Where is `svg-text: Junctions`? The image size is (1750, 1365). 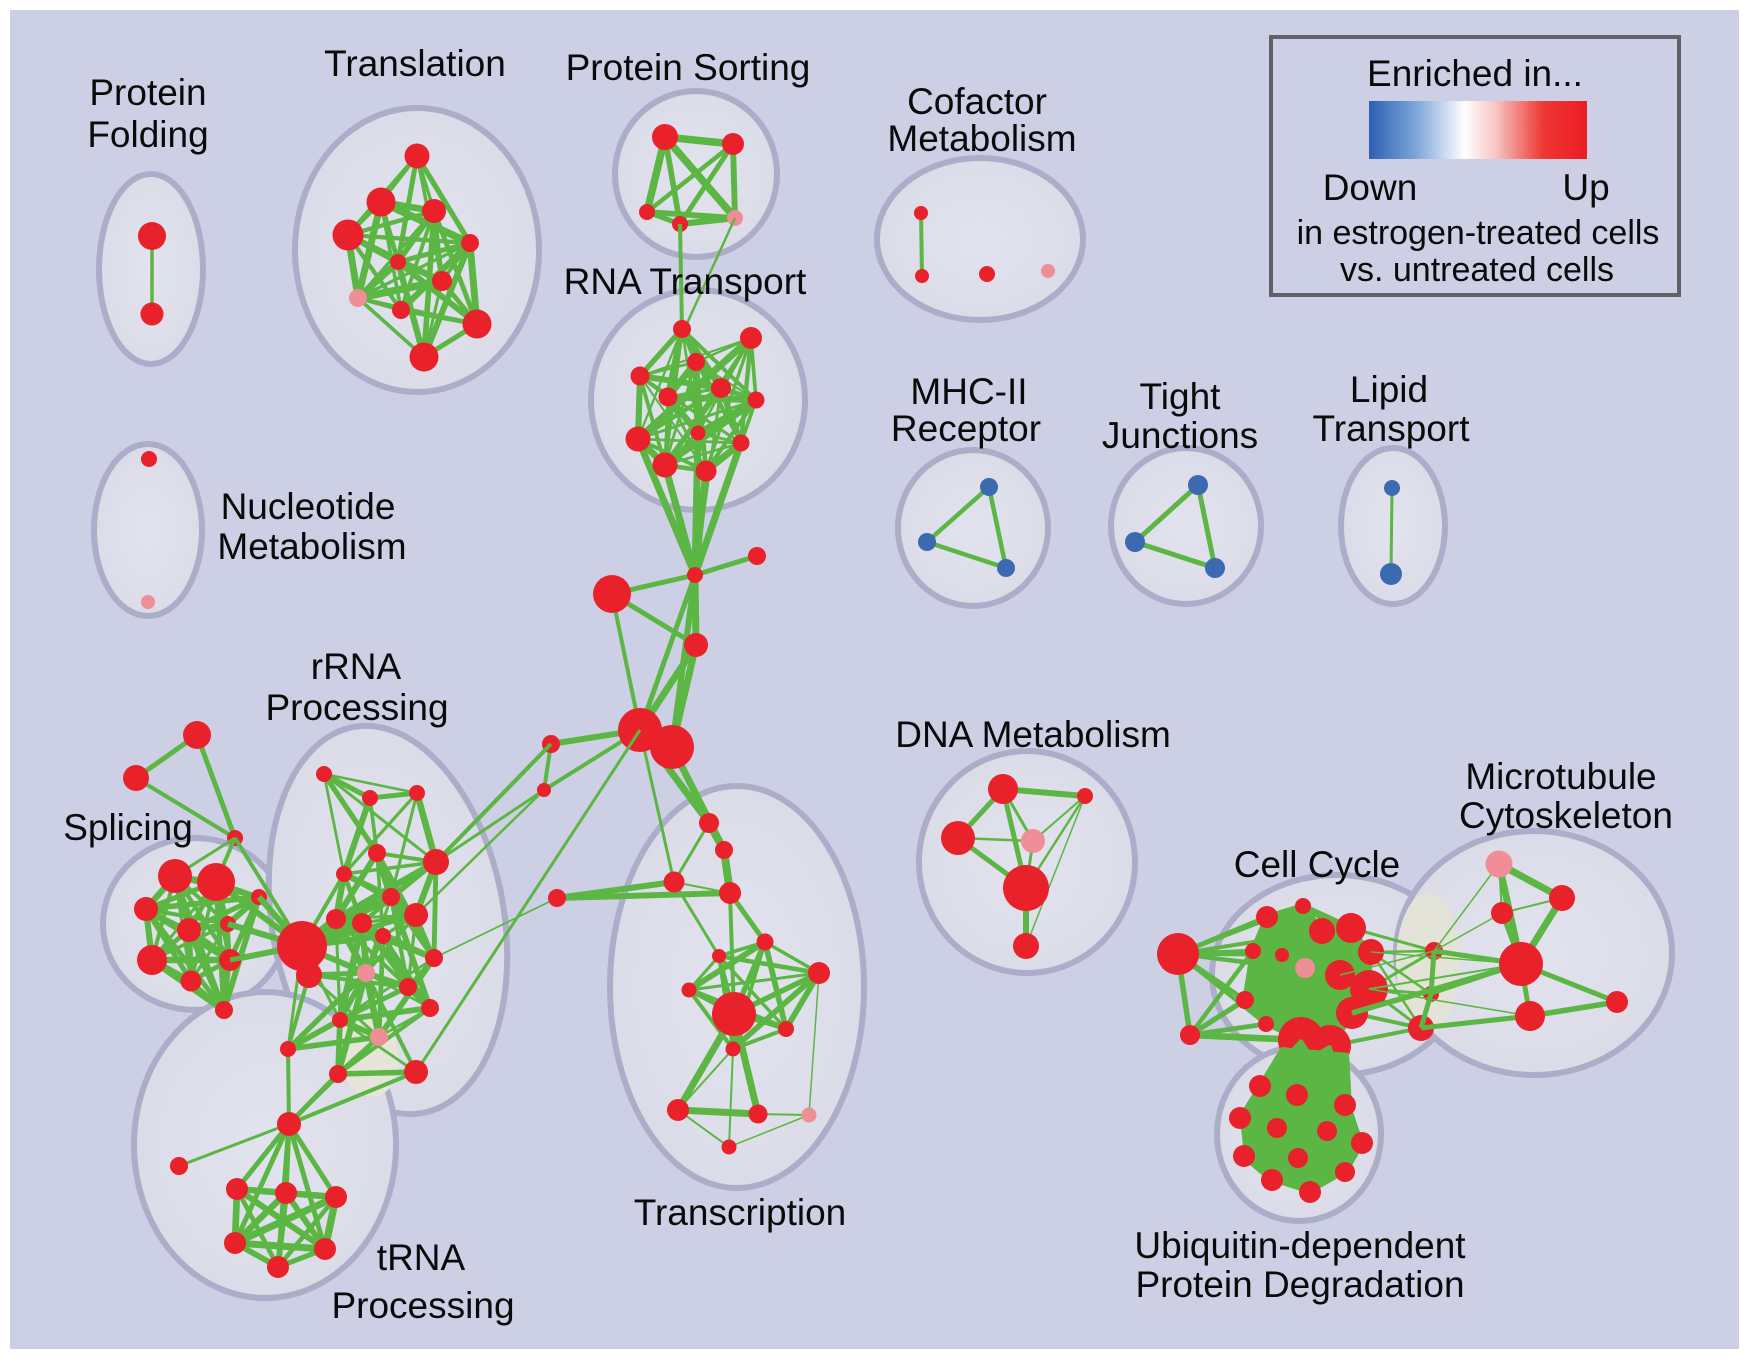 svg-text: Junctions is located at coordinates (1180, 435).